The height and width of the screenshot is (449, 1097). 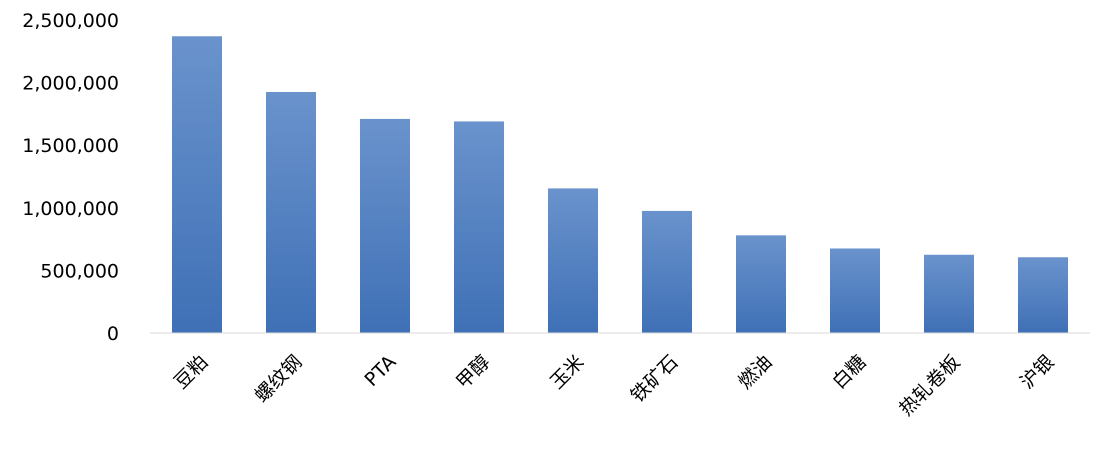 I want to click on y-tick-label: 500,000, so click(x=79, y=271).